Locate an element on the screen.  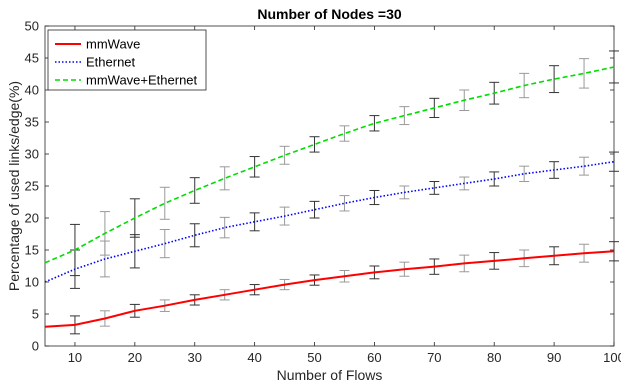
y-tick-label: 35 is located at coordinates (32, 122).